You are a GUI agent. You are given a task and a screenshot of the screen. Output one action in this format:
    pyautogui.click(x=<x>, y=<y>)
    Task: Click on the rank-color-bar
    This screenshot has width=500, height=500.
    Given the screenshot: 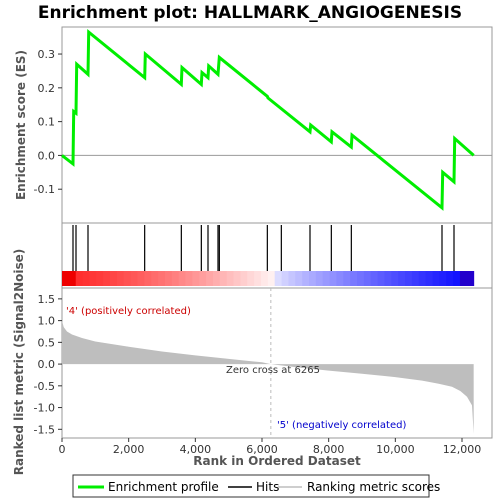 What is the action you would take?
    pyautogui.click(x=268, y=278)
    